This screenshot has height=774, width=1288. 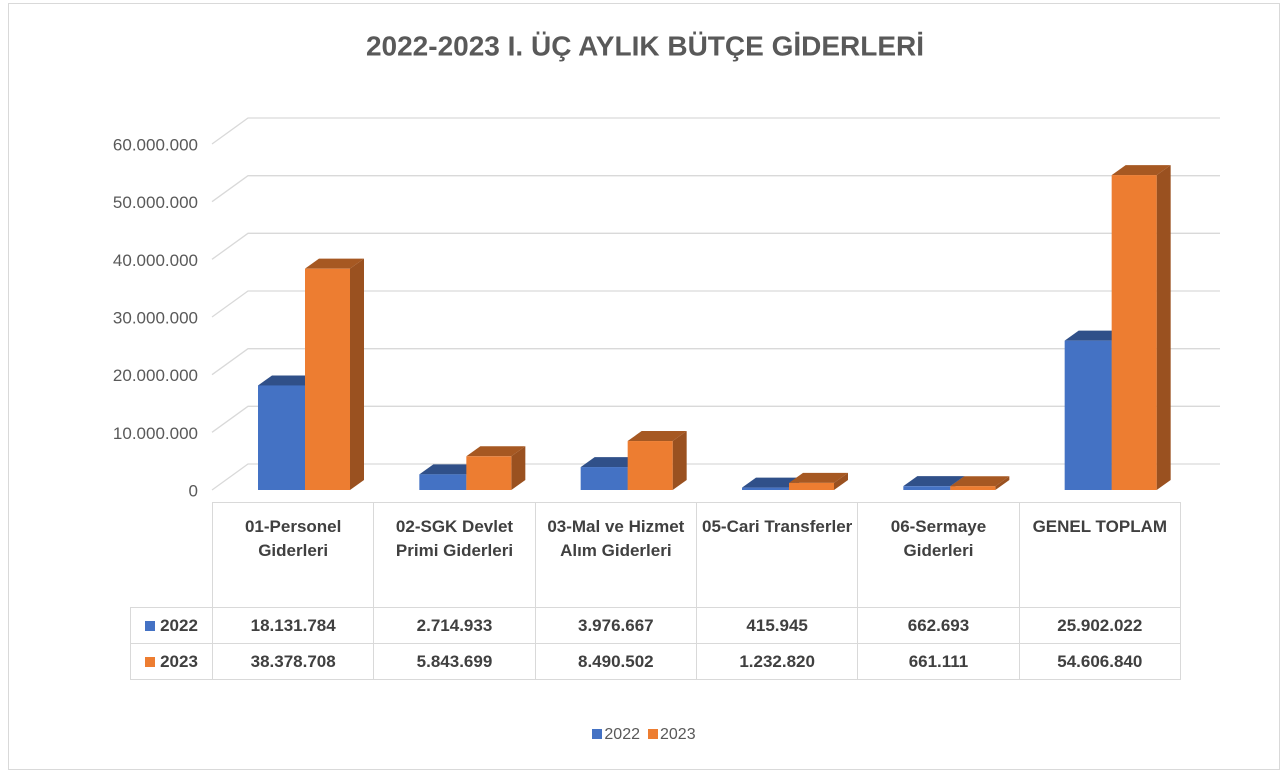 I want to click on legend: 2022 2023, so click(x=644, y=735).